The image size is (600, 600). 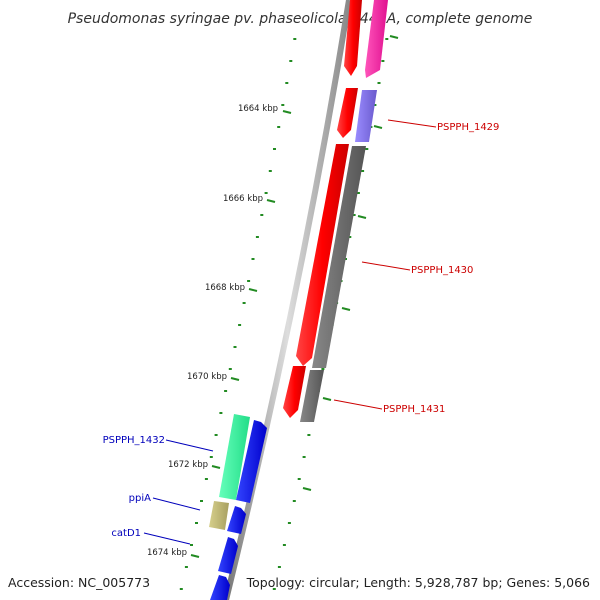 I want to click on feature-pink, so click(x=376, y=39).